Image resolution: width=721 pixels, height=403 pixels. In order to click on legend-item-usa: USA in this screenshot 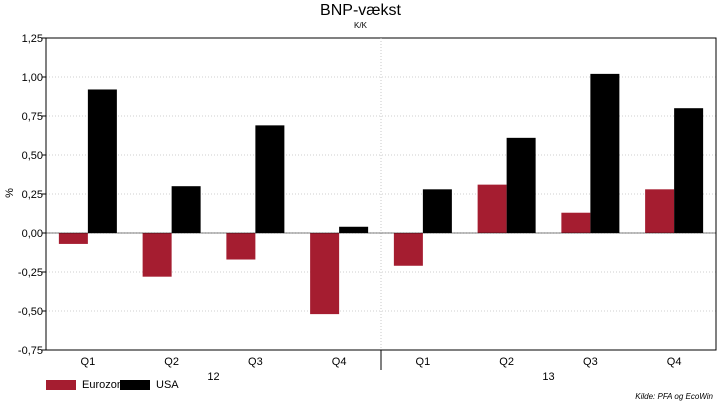, I will do `click(149, 385)`.